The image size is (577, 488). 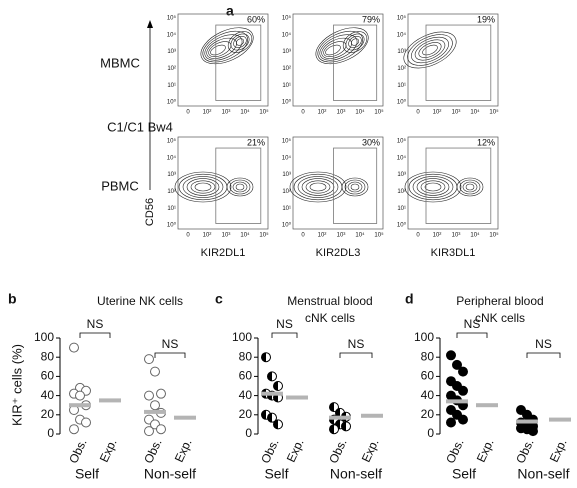 What do you see at coordinates (486, 142) in the screenshot?
I see `gate-percent: 12%` at bounding box center [486, 142].